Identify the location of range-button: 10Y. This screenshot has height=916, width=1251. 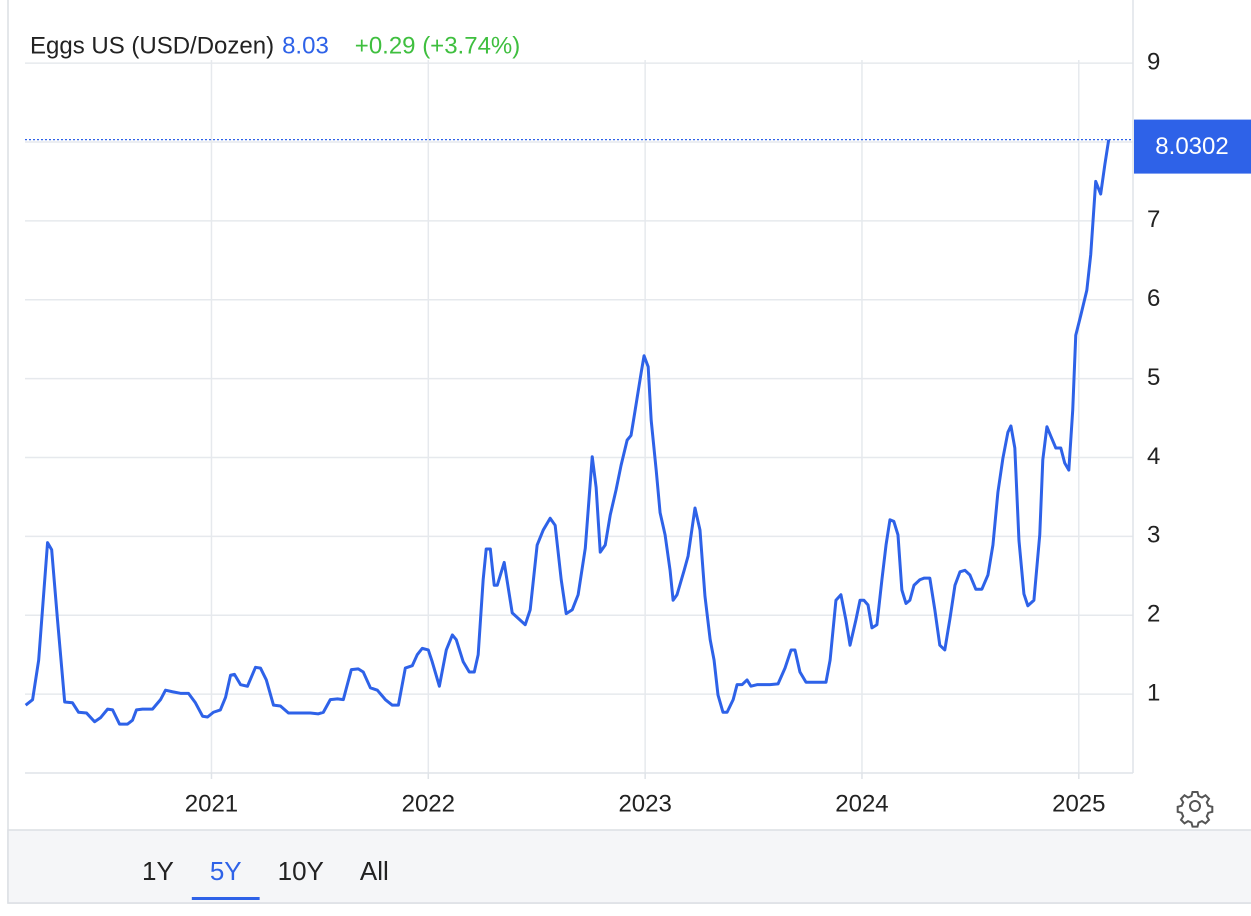
(301, 871).